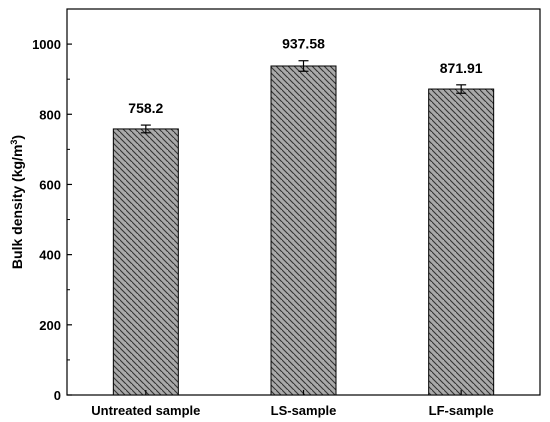  Describe the element at coordinates (50, 325) in the screenshot. I see `y-tick-label: 200` at that location.